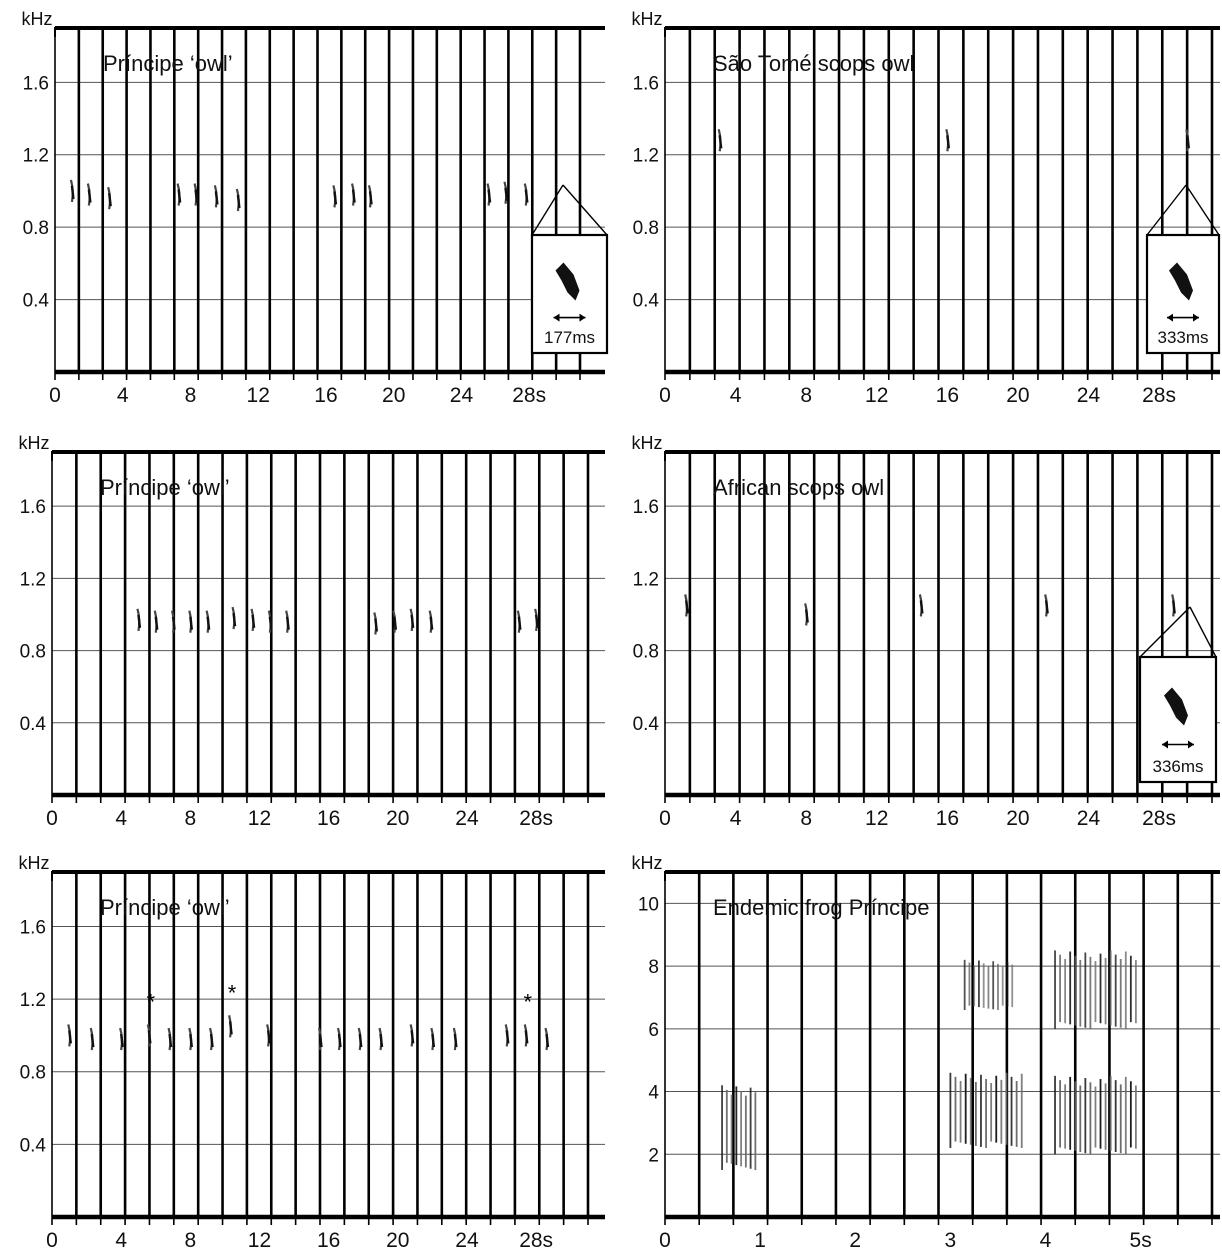 This screenshot has width=1222, height=1257. What do you see at coordinates (947, 395) in the screenshot?
I see `x-tick-label: 16` at bounding box center [947, 395].